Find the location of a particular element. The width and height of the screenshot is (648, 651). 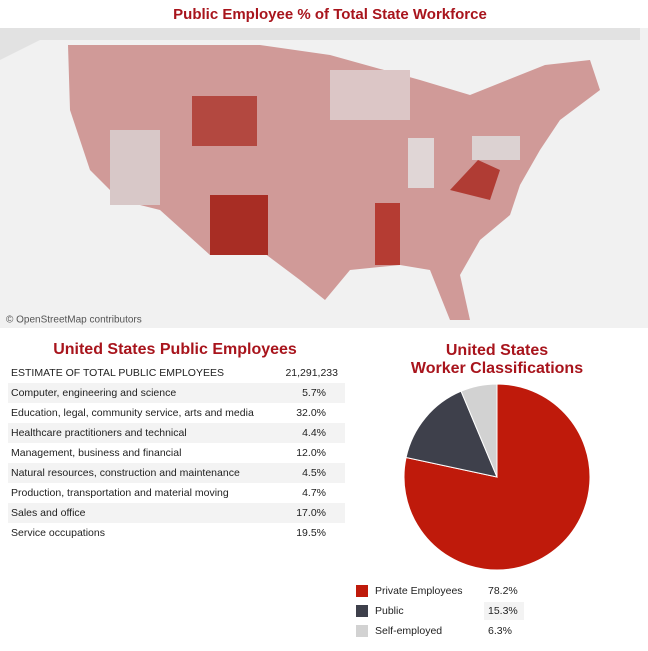

row-value: 21,291,233 is located at coordinates (311, 373).